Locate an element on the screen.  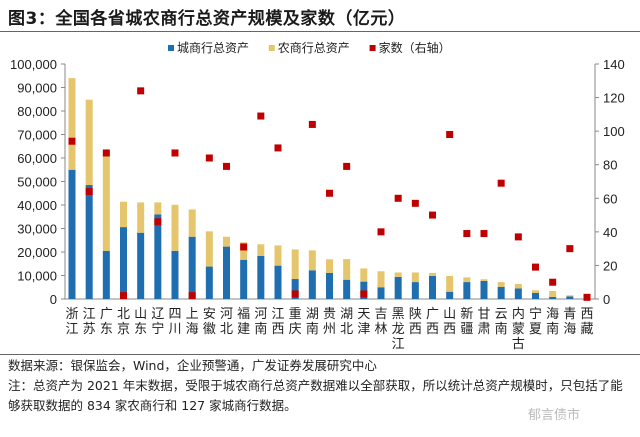
point-count-河南 is located at coordinates (261, 116).